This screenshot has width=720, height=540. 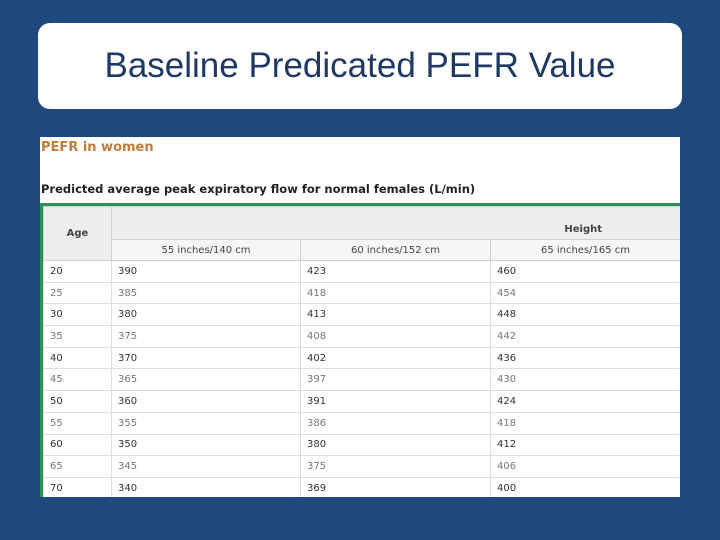 What do you see at coordinates (77, 486) in the screenshot?
I see `age-cell: 70` at bounding box center [77, 486].